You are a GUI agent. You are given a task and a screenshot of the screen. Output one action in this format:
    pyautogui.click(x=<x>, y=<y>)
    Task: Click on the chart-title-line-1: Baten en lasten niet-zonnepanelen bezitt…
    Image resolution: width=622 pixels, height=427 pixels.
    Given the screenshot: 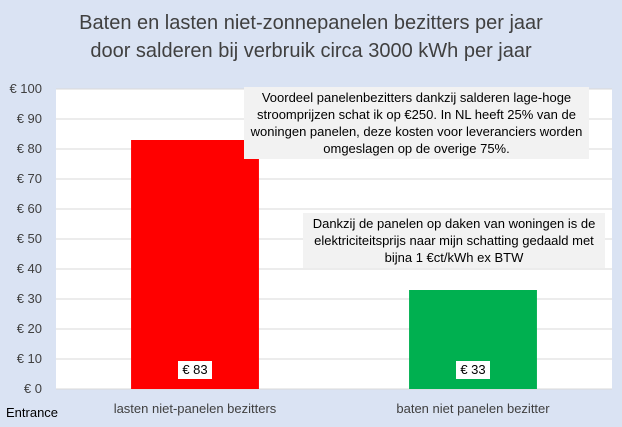 What is the action you would take?
    pyautogui.click(x=311, y=23)
    